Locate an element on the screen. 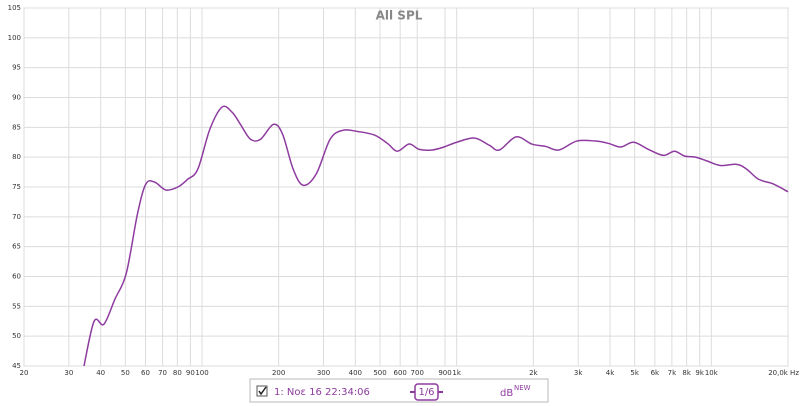 The image size is (800, 406). y-tick-label: 65 is located at coordinates (16, 247).